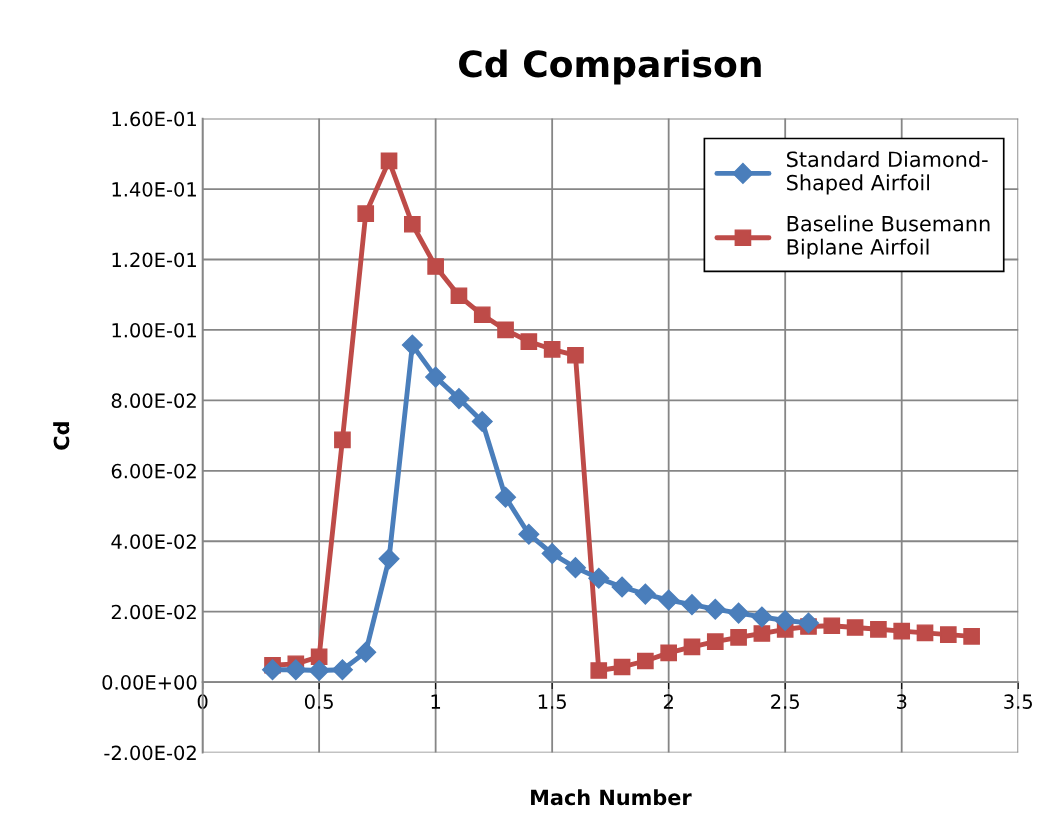 This screenshot has width=1039, height=818. Describe the element at coordinates (668, 701) in the screenshot. I see `x-tick-label: 2` at that location.